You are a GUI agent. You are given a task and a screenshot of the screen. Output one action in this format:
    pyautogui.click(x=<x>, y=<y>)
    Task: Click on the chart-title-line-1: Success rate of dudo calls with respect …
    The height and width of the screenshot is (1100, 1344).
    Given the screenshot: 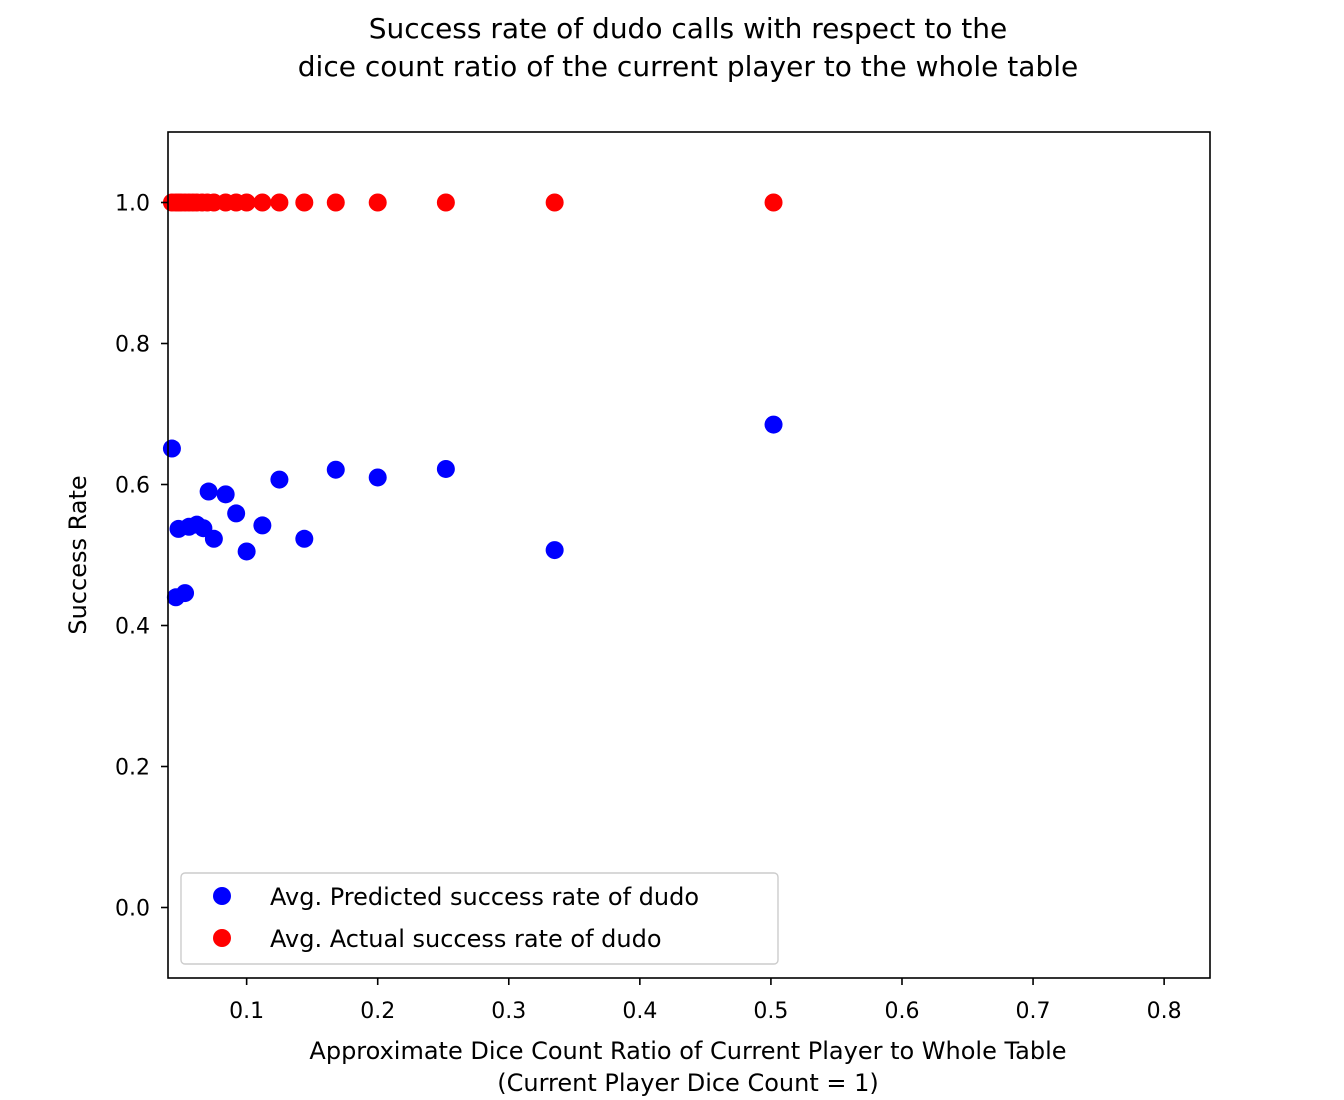 What is the action you would take?
    pyautogui.click(x=688, y=28)
    